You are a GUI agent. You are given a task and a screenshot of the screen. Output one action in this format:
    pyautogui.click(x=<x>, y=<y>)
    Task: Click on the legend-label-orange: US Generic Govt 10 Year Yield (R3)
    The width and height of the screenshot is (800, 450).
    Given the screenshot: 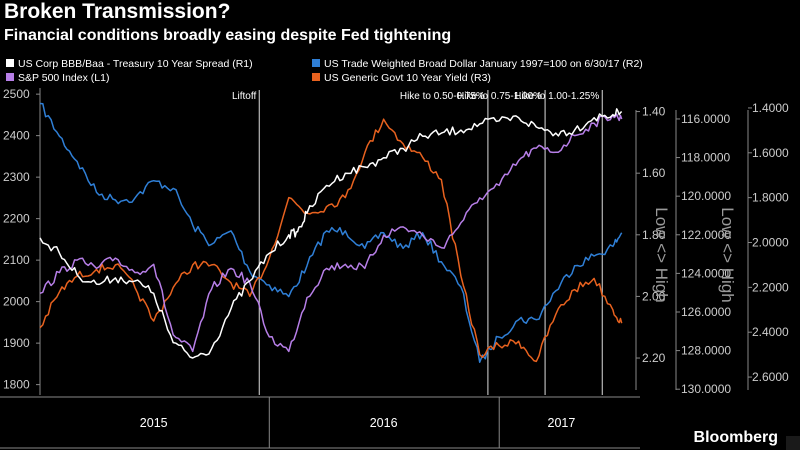 What is the action you would take?
    pyautogui.click(x=407, y=78)
    